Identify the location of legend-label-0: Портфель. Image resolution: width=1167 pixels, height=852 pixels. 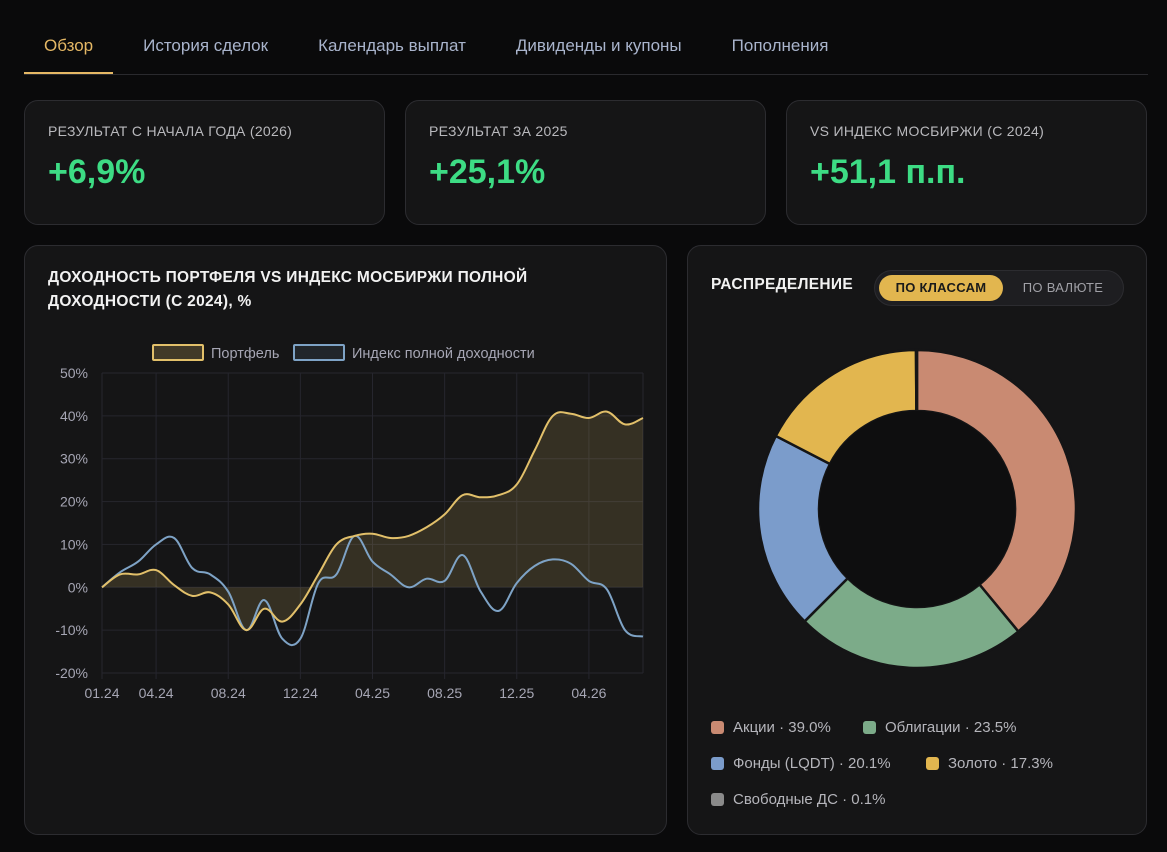
(245, 354).